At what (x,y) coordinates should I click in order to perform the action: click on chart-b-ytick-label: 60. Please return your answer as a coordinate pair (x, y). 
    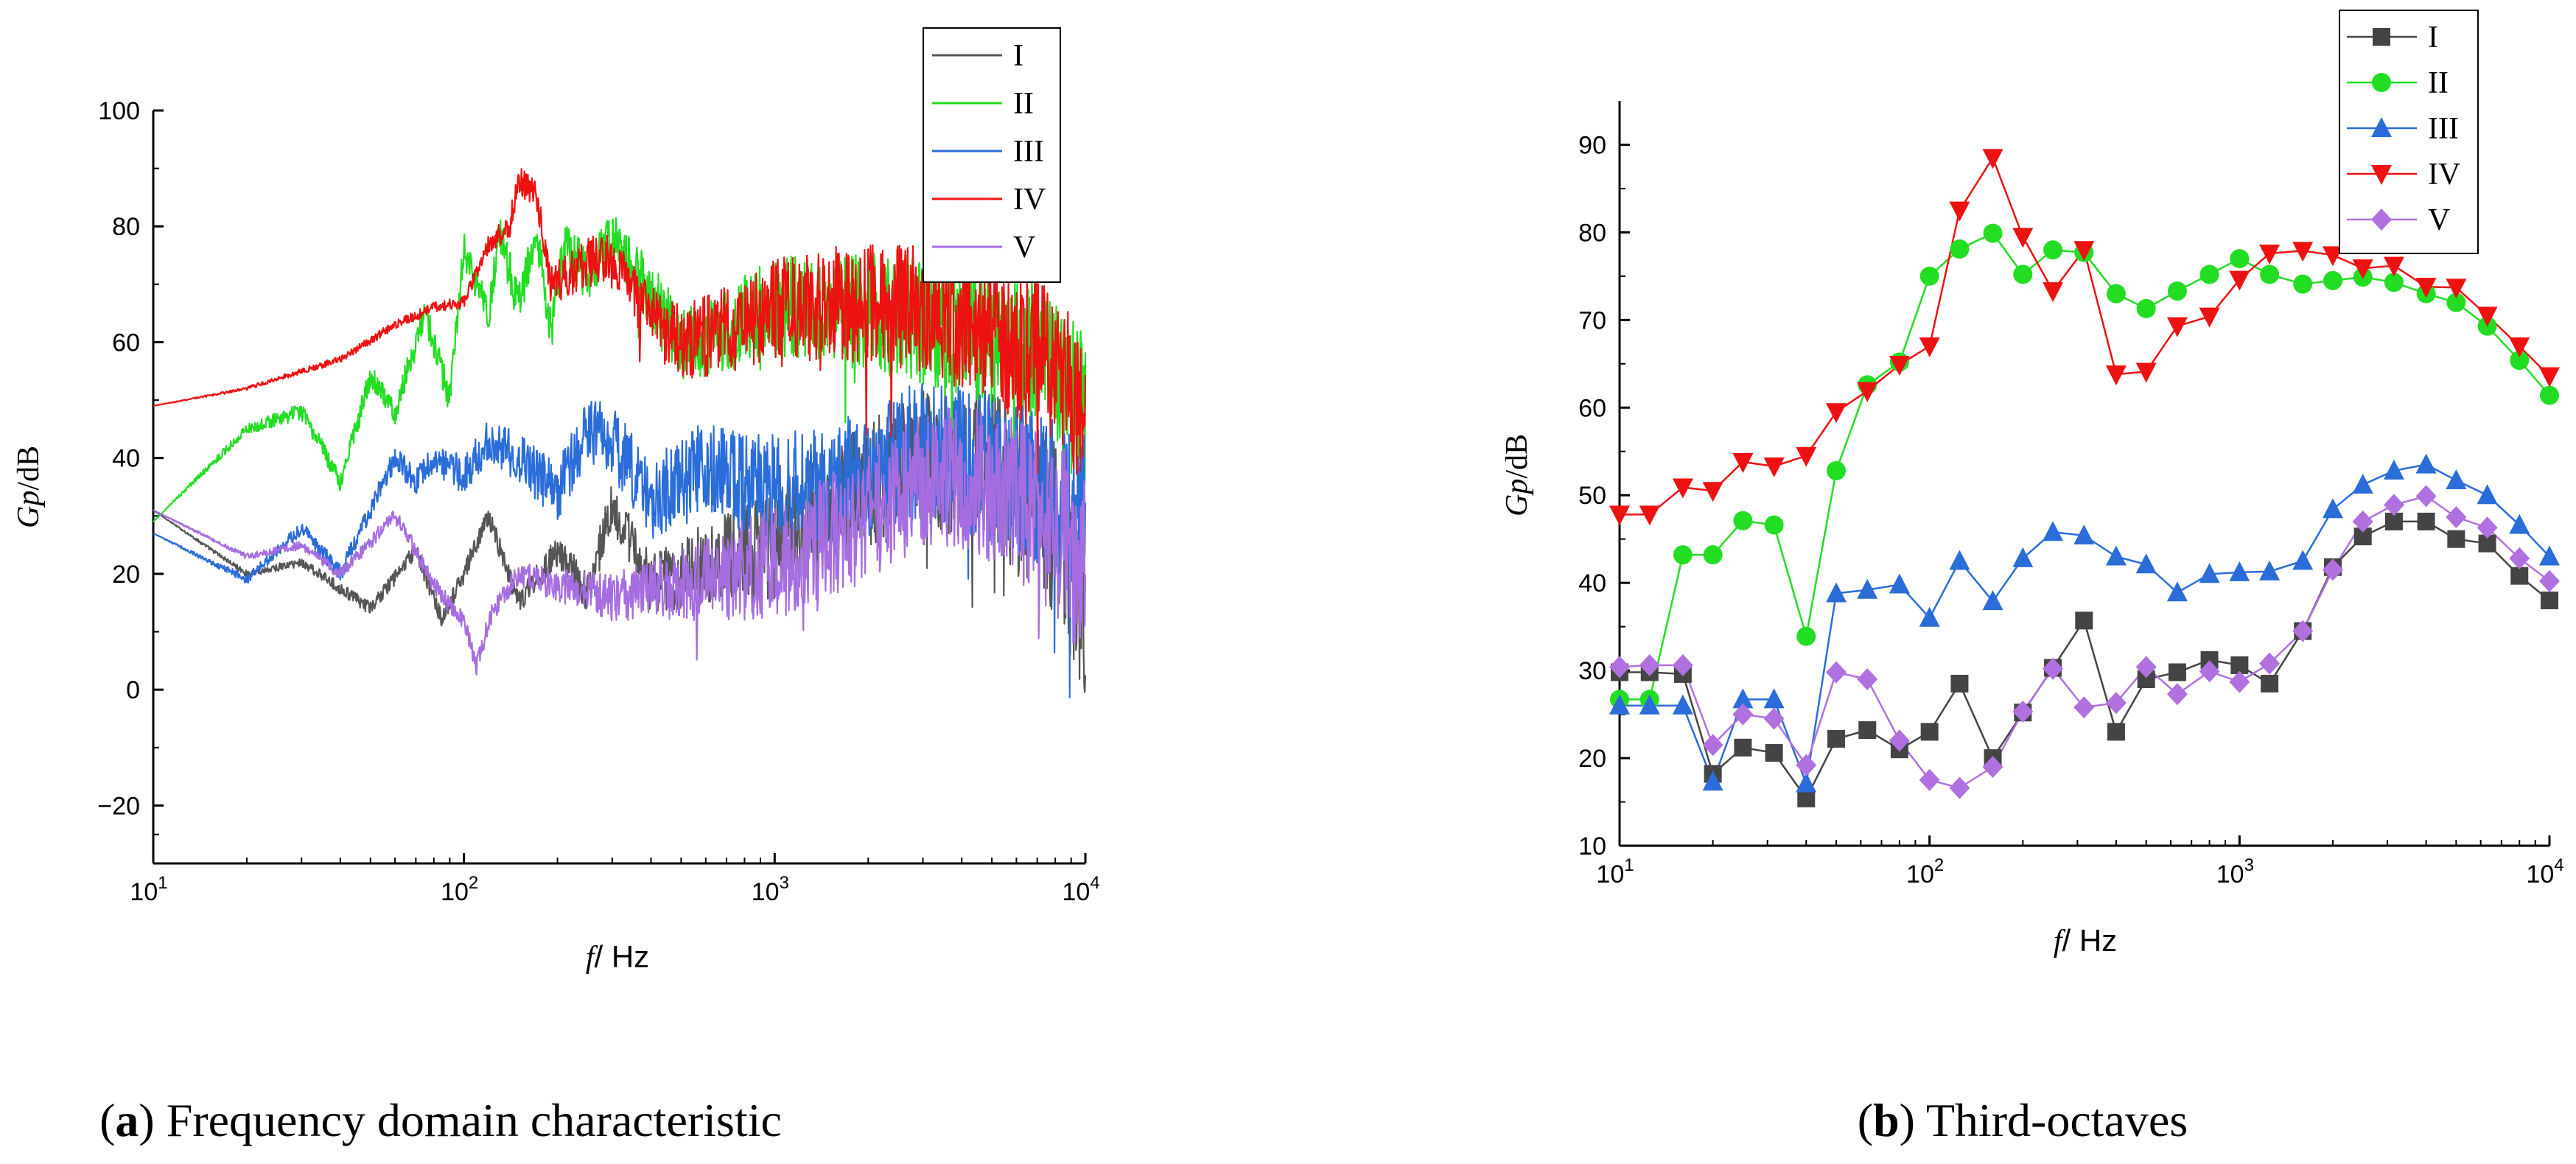
    Looking at the image, I should click on (1592, 408).